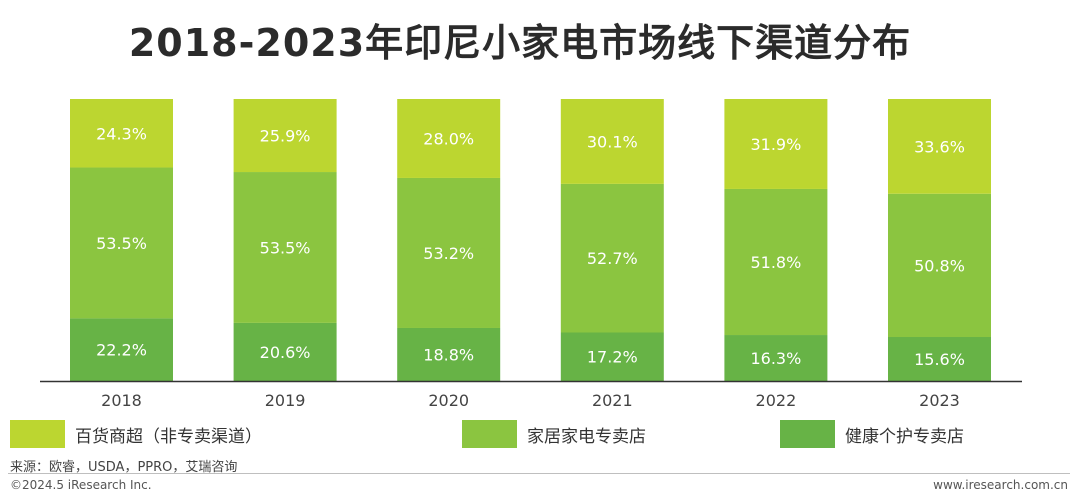  Describe the element at coordinates (904, 436) in the screenshot. I see `legend-label-health: 健康个护专卖店` at that location.